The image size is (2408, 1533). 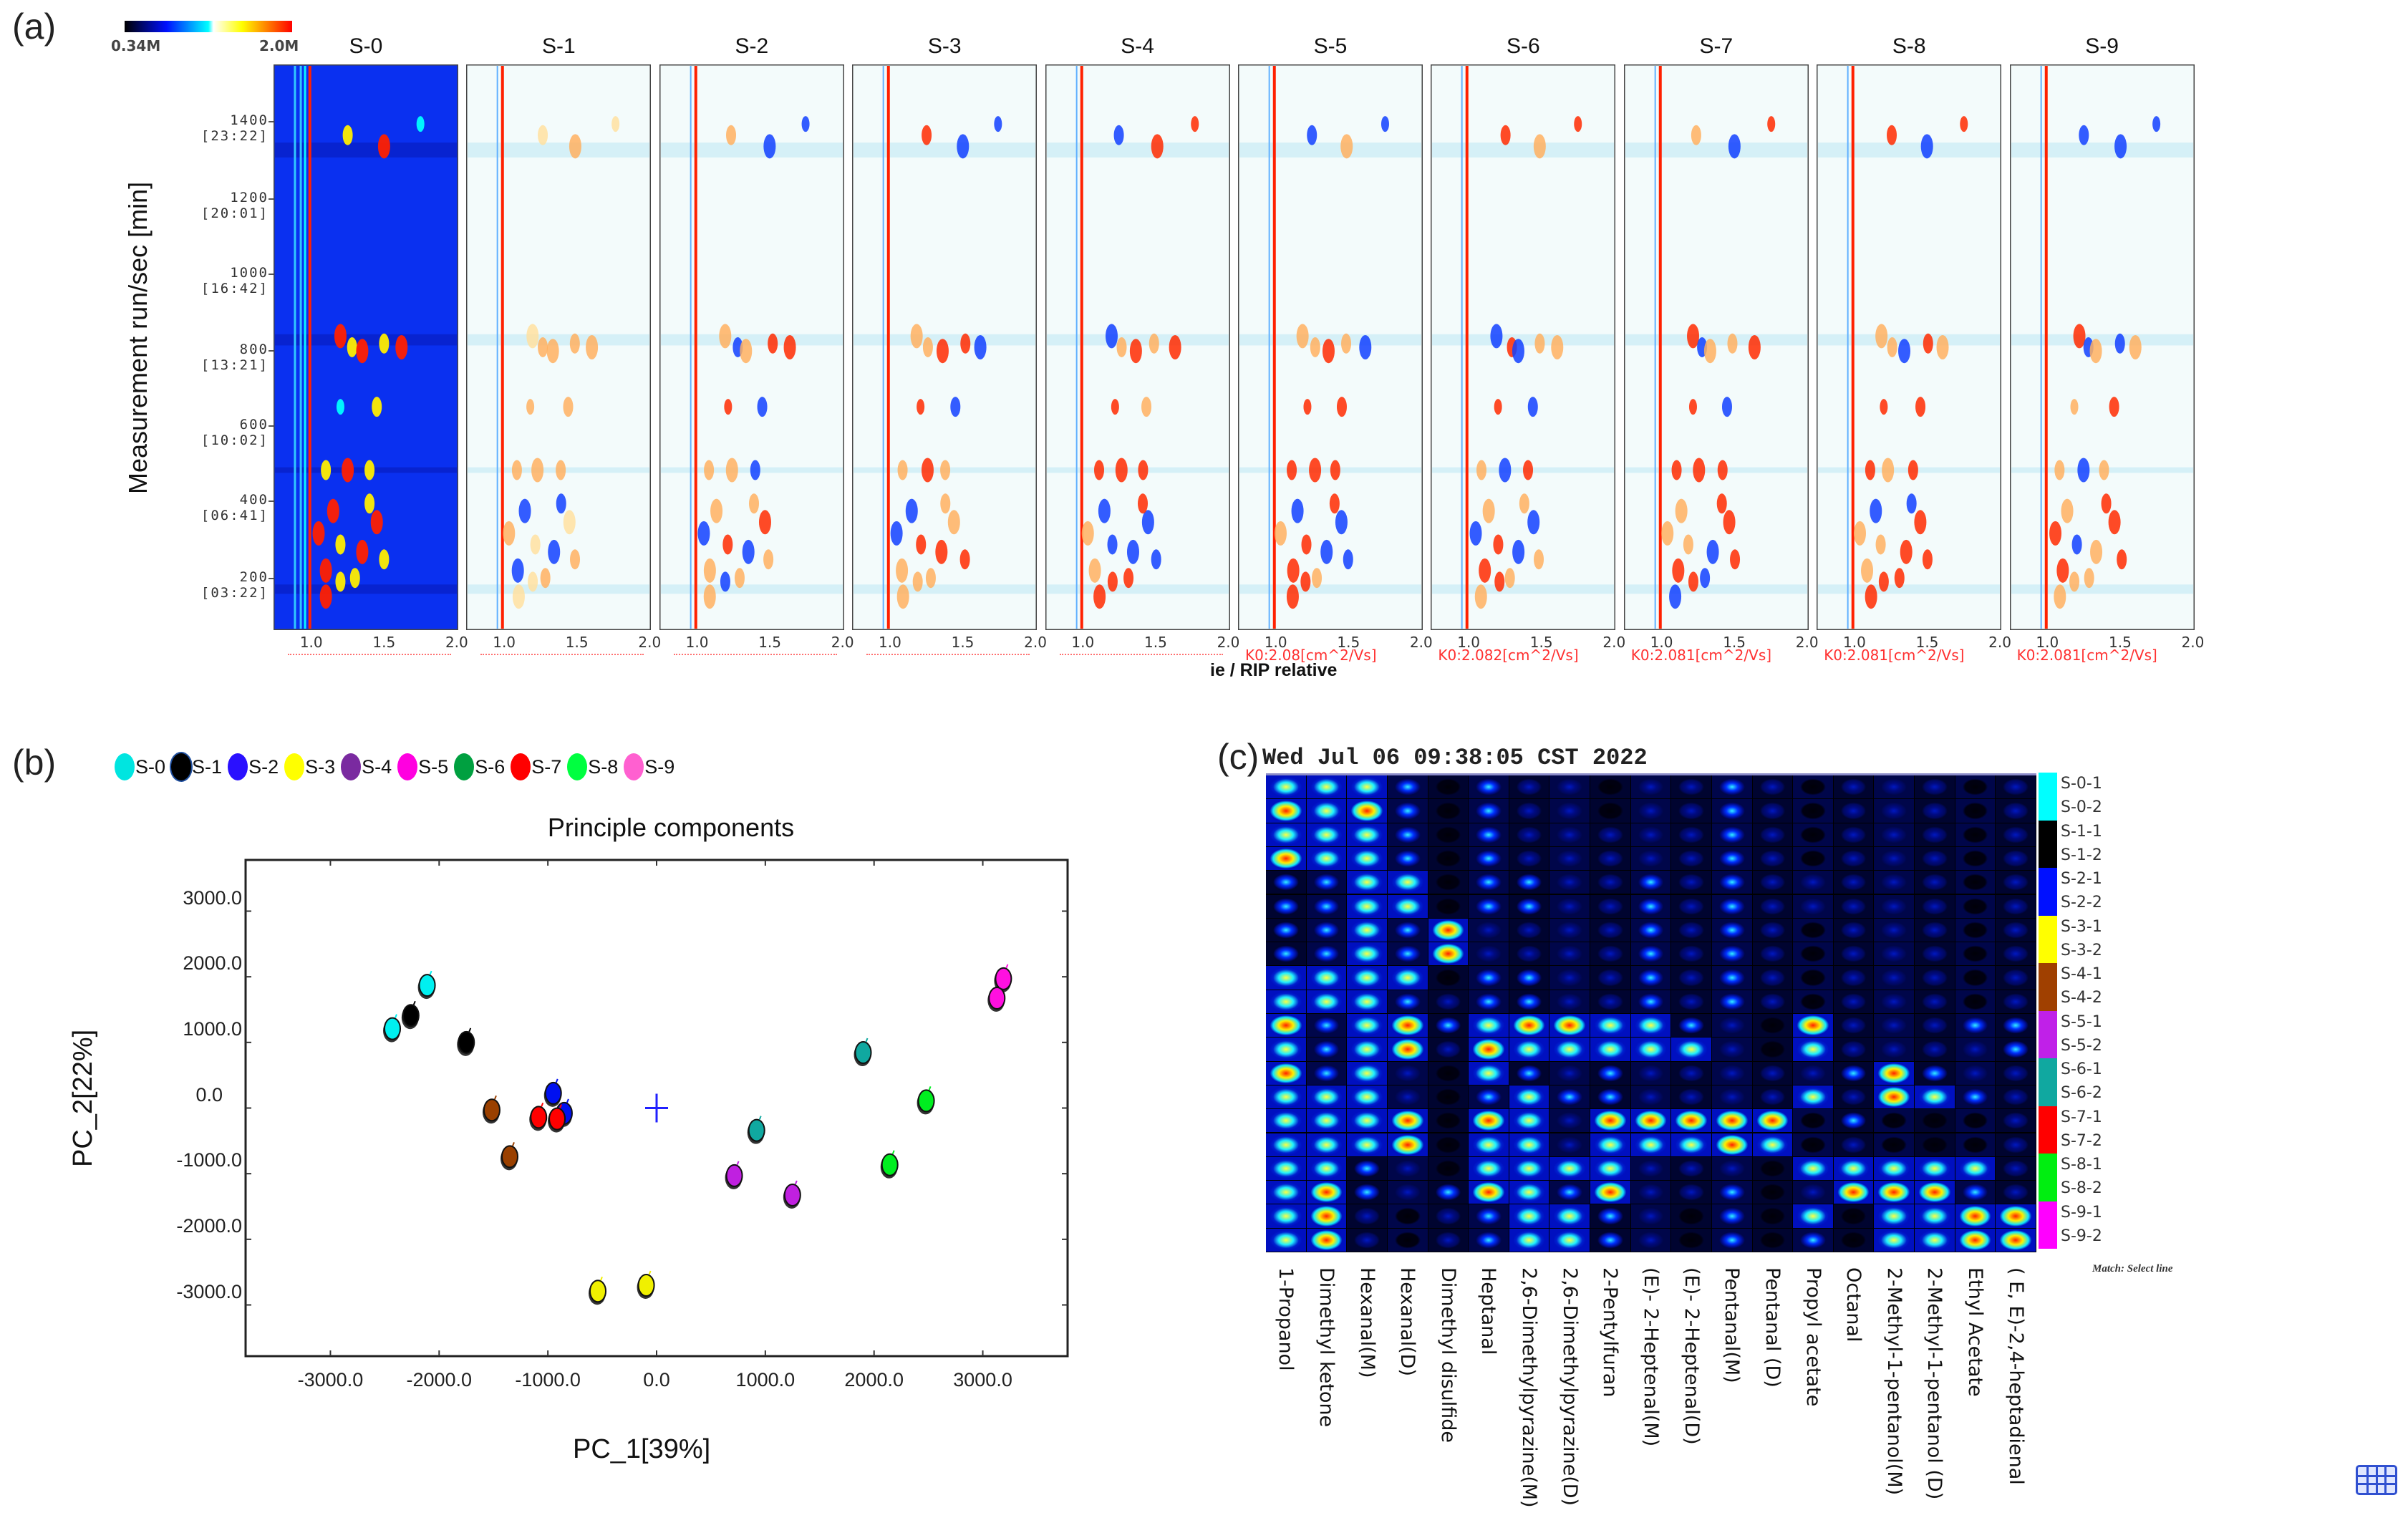 I want to click on y-tick-value: 800, so click(x=254, y=349).